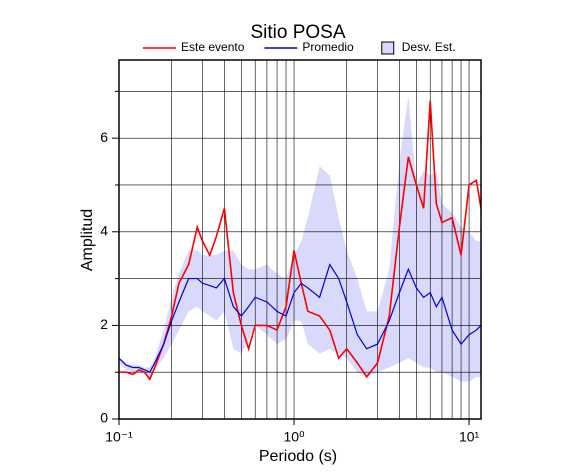 Image resolution: width=586 pixels, height=475 pixels. Describe the element at coordinates (104, 137) in the screenshot. I see `y-tick-label: 6` at that location.